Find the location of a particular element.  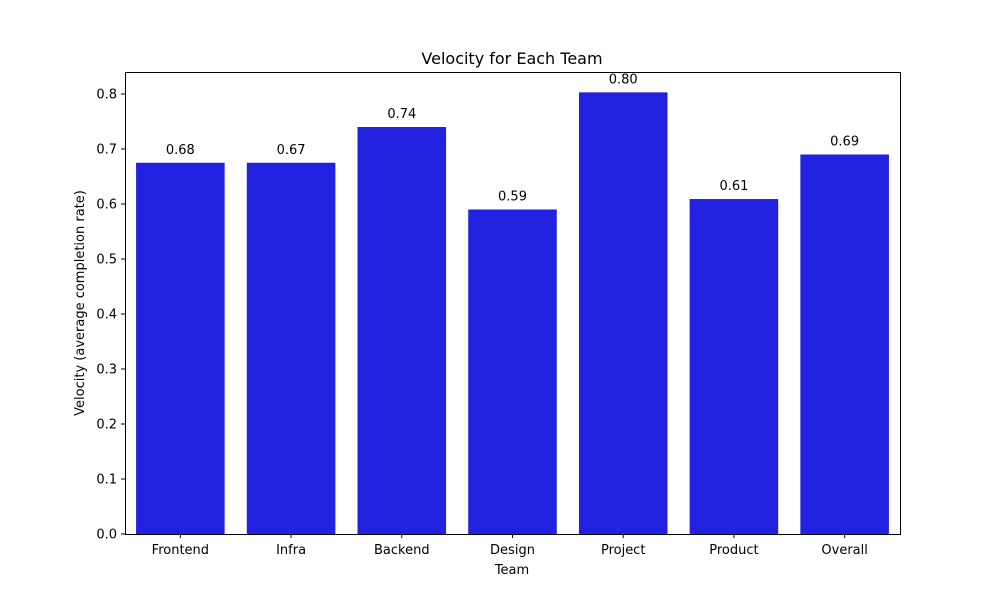

y-axis: 0.0 0.1 0.2 0.3 0.4 0.5 0.6 0.7 0.8 is located at coordinates (110, 315).